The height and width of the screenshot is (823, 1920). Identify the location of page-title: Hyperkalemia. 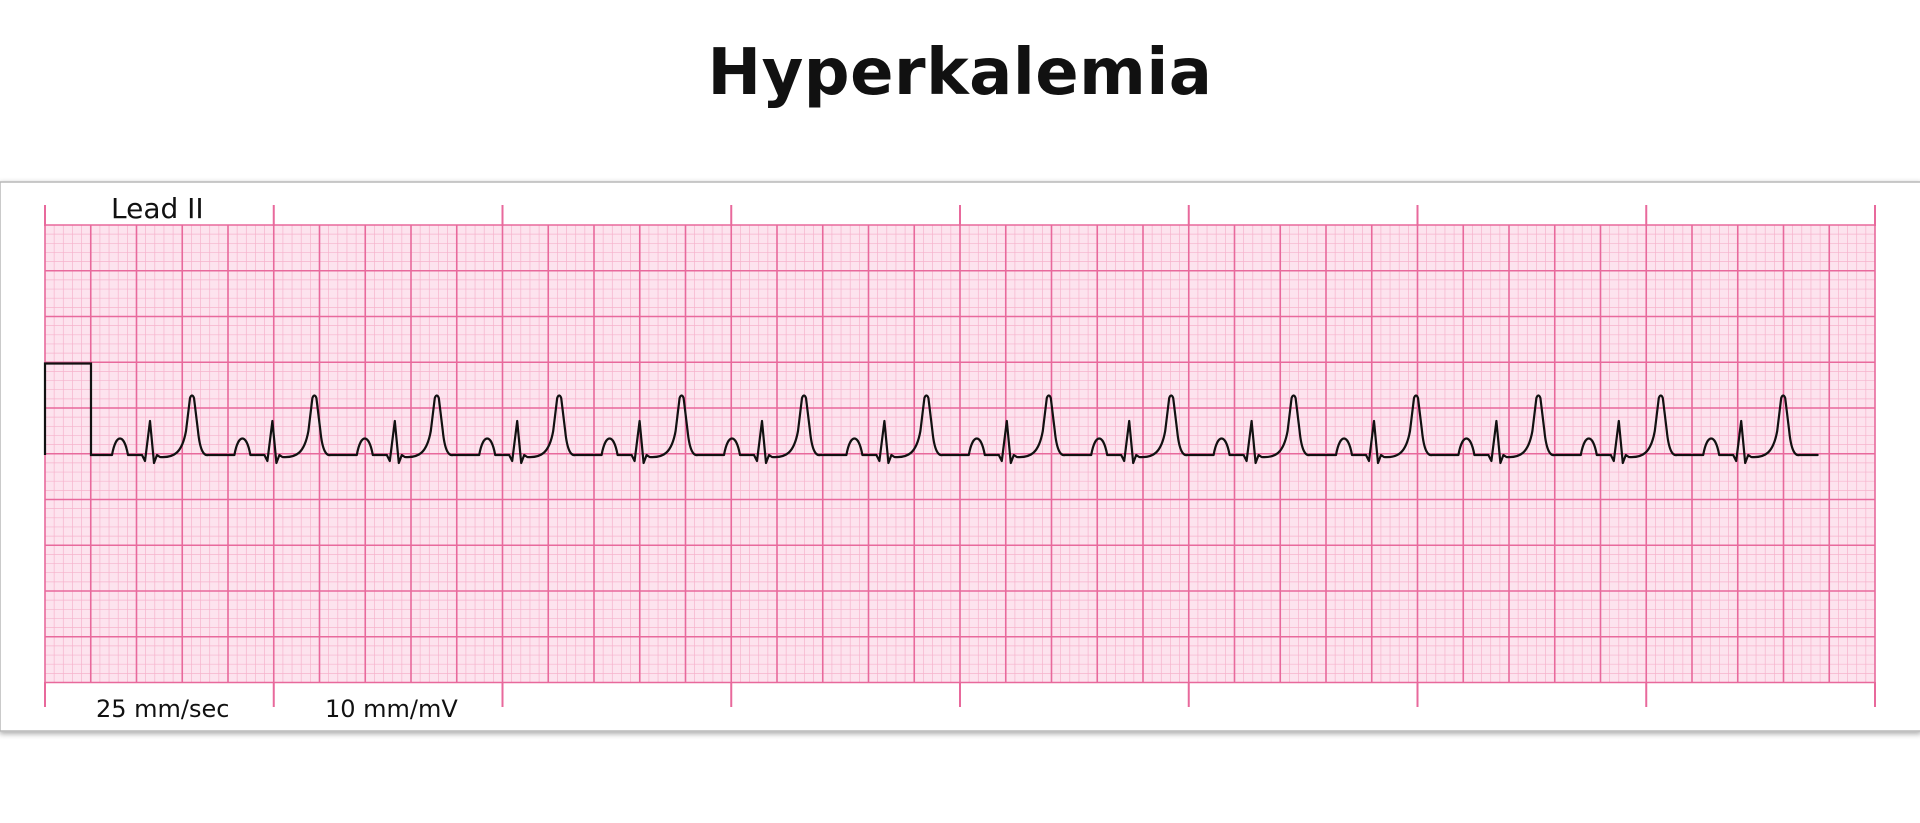
(960, 73).